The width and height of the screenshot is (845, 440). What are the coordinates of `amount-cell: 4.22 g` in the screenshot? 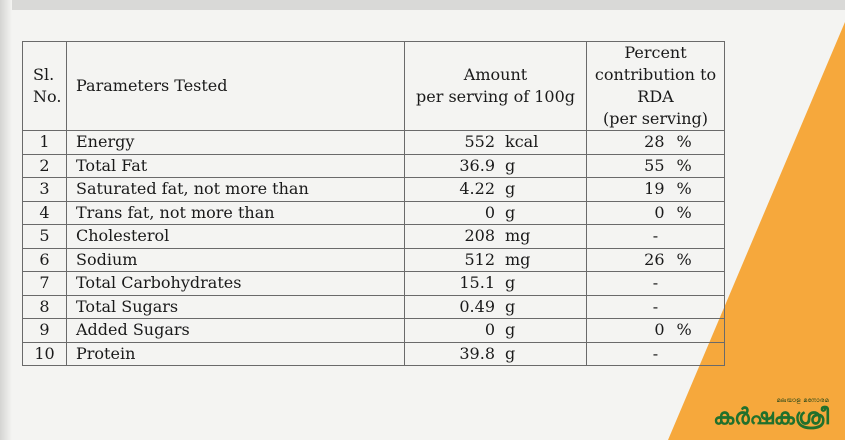 It's located at (495, 189).